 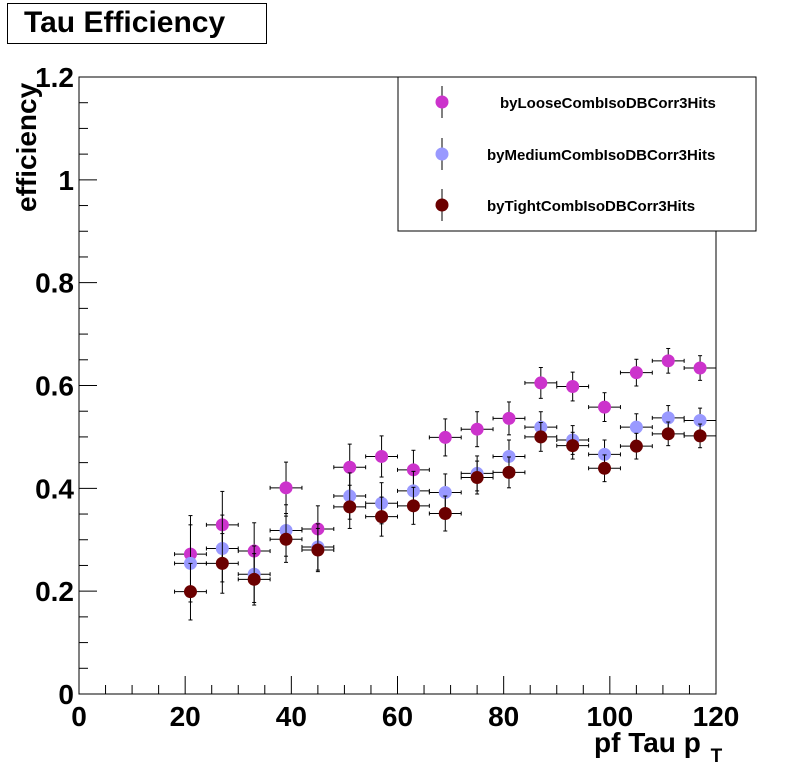 I want to click on x-tick-label: 0, so click(x=79, y=716).